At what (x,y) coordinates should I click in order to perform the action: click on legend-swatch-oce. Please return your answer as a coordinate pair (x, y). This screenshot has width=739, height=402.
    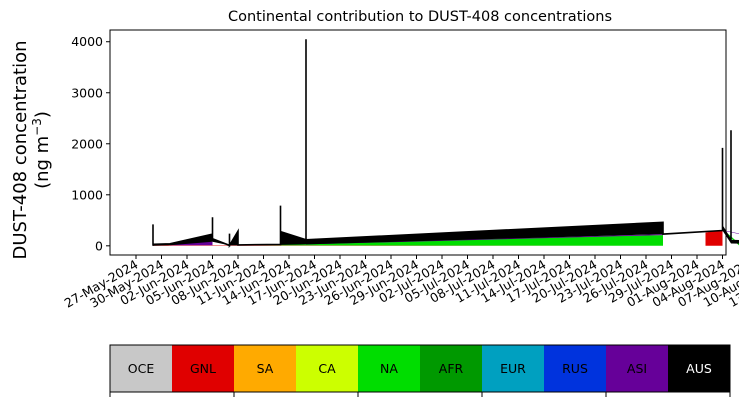
    Looking at the image, I should click on (141, 368).